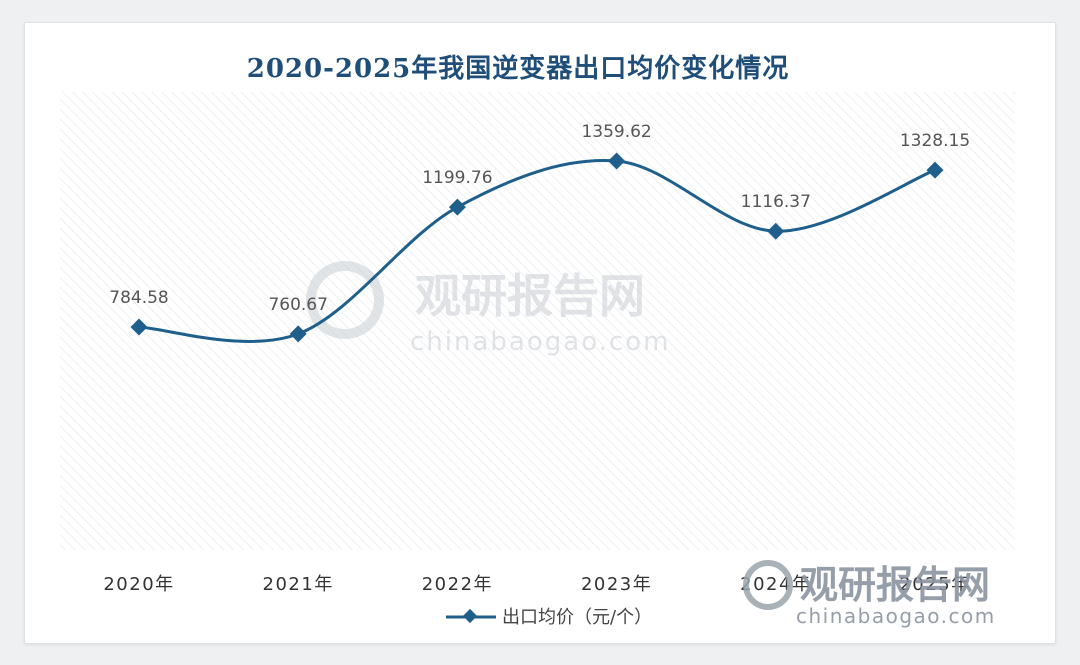 The image size is (1080, 665). What do you see at coordinates (577, 617) in the screenshot?
I see `legend-label: 出口均价（元/个）` at bounding box center [577, 617].